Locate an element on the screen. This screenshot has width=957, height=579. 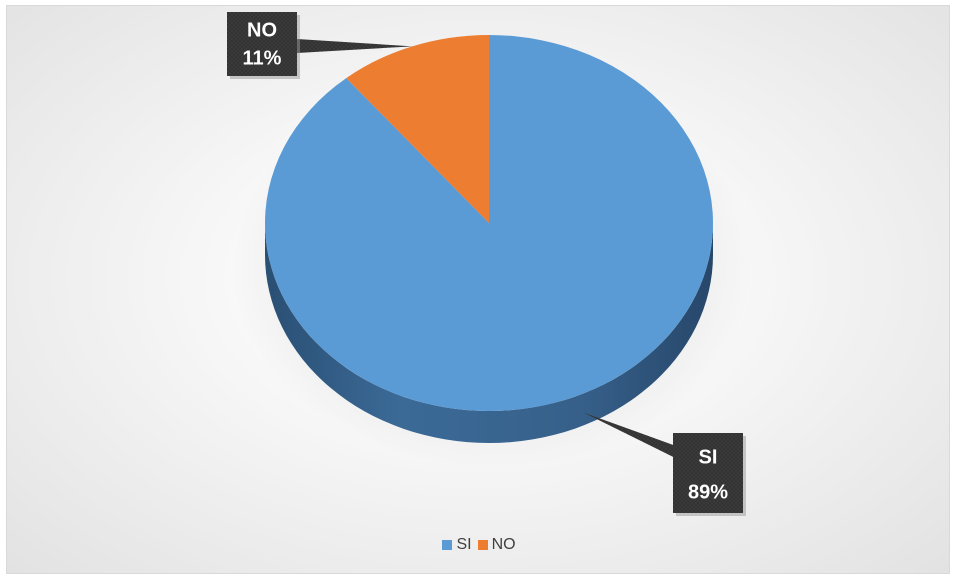
data-label-box-si is located at coordinates (708, 473).